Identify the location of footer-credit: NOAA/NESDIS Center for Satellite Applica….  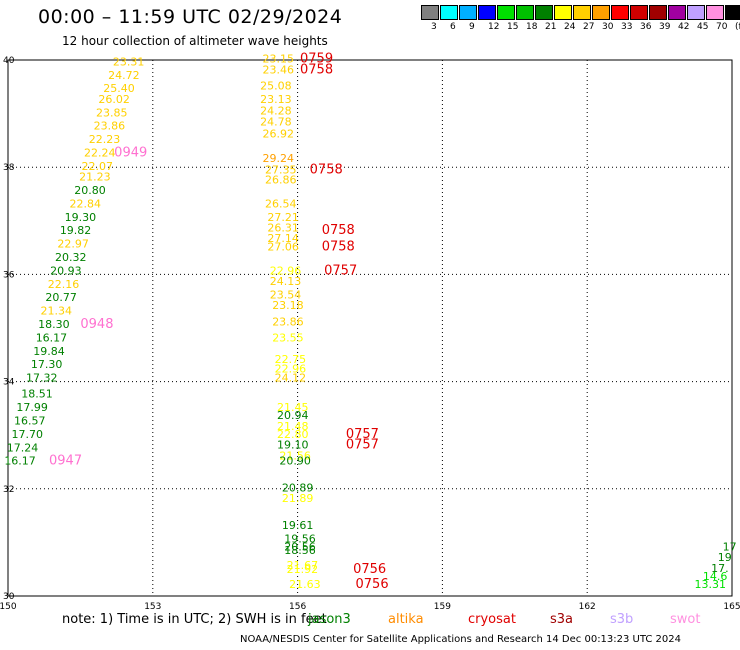
(461, 639).